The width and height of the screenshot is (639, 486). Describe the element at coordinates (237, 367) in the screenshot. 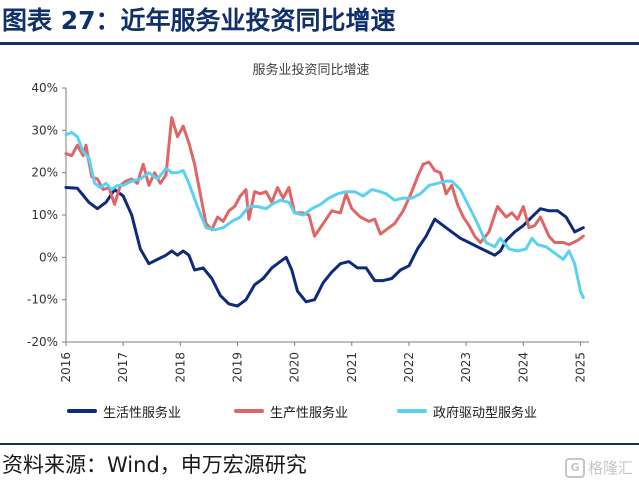

I see `x-tick-label: 2019` at that location.